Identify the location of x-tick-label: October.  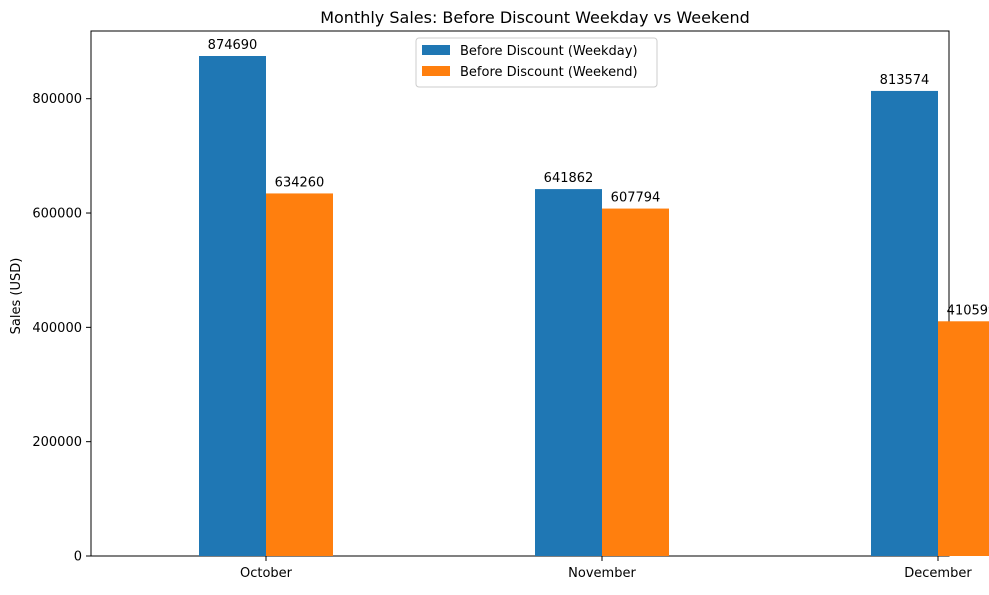
(266, 573).